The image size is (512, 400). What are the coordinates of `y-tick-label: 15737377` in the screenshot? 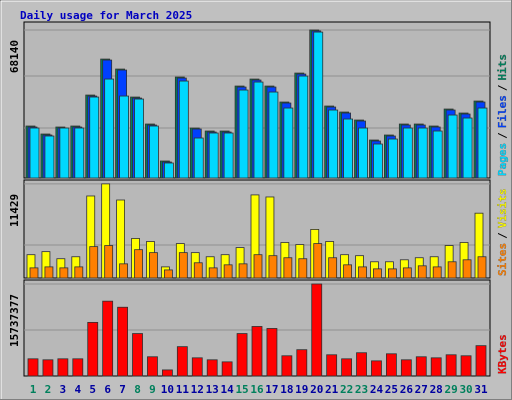 It's located at (14, 320).